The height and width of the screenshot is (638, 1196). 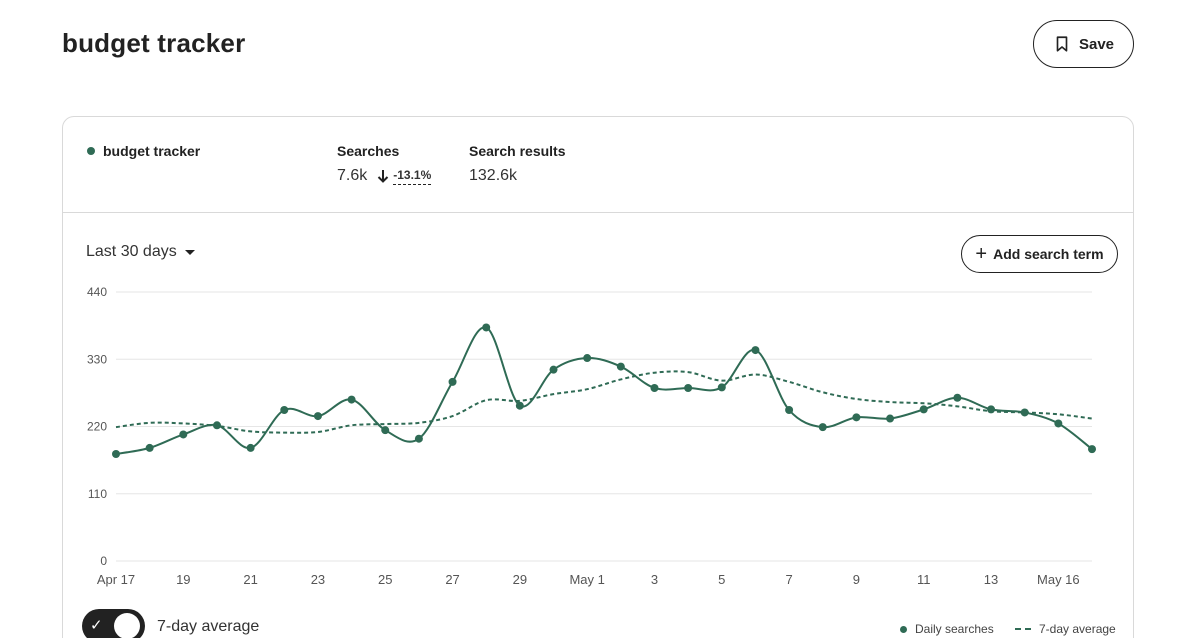 I want to click on caret-down-icon, so click(x=189, y=252).